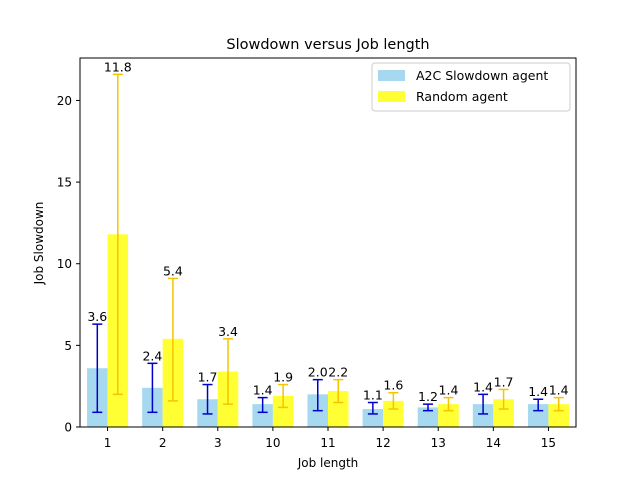  What do you see at coordinates (64, 183) in the screenshot?
I see `y-tick-label-15: 15` at bounding box center [64, 183].